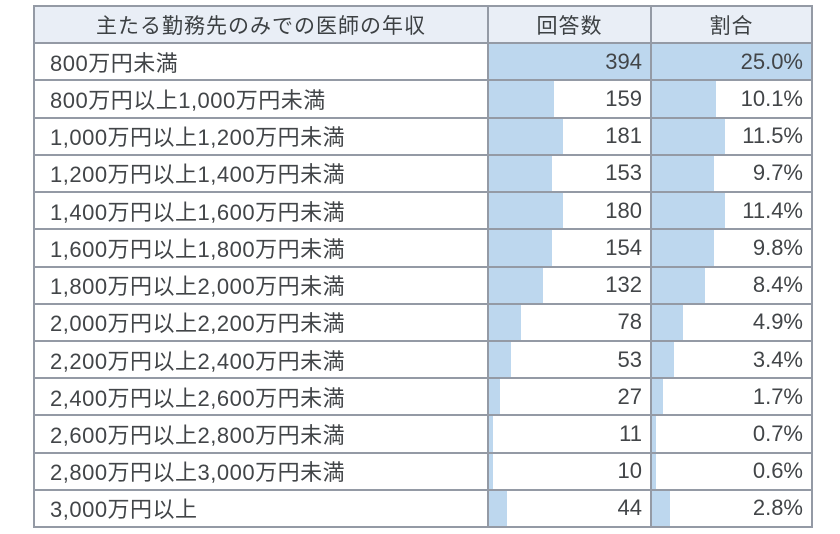 This screenshot has width=840, height=534. What do you see at coordinates (777, 396) in the screenshot?
I see `ratio-value: 1.7%` at bounding box center [777, 396].